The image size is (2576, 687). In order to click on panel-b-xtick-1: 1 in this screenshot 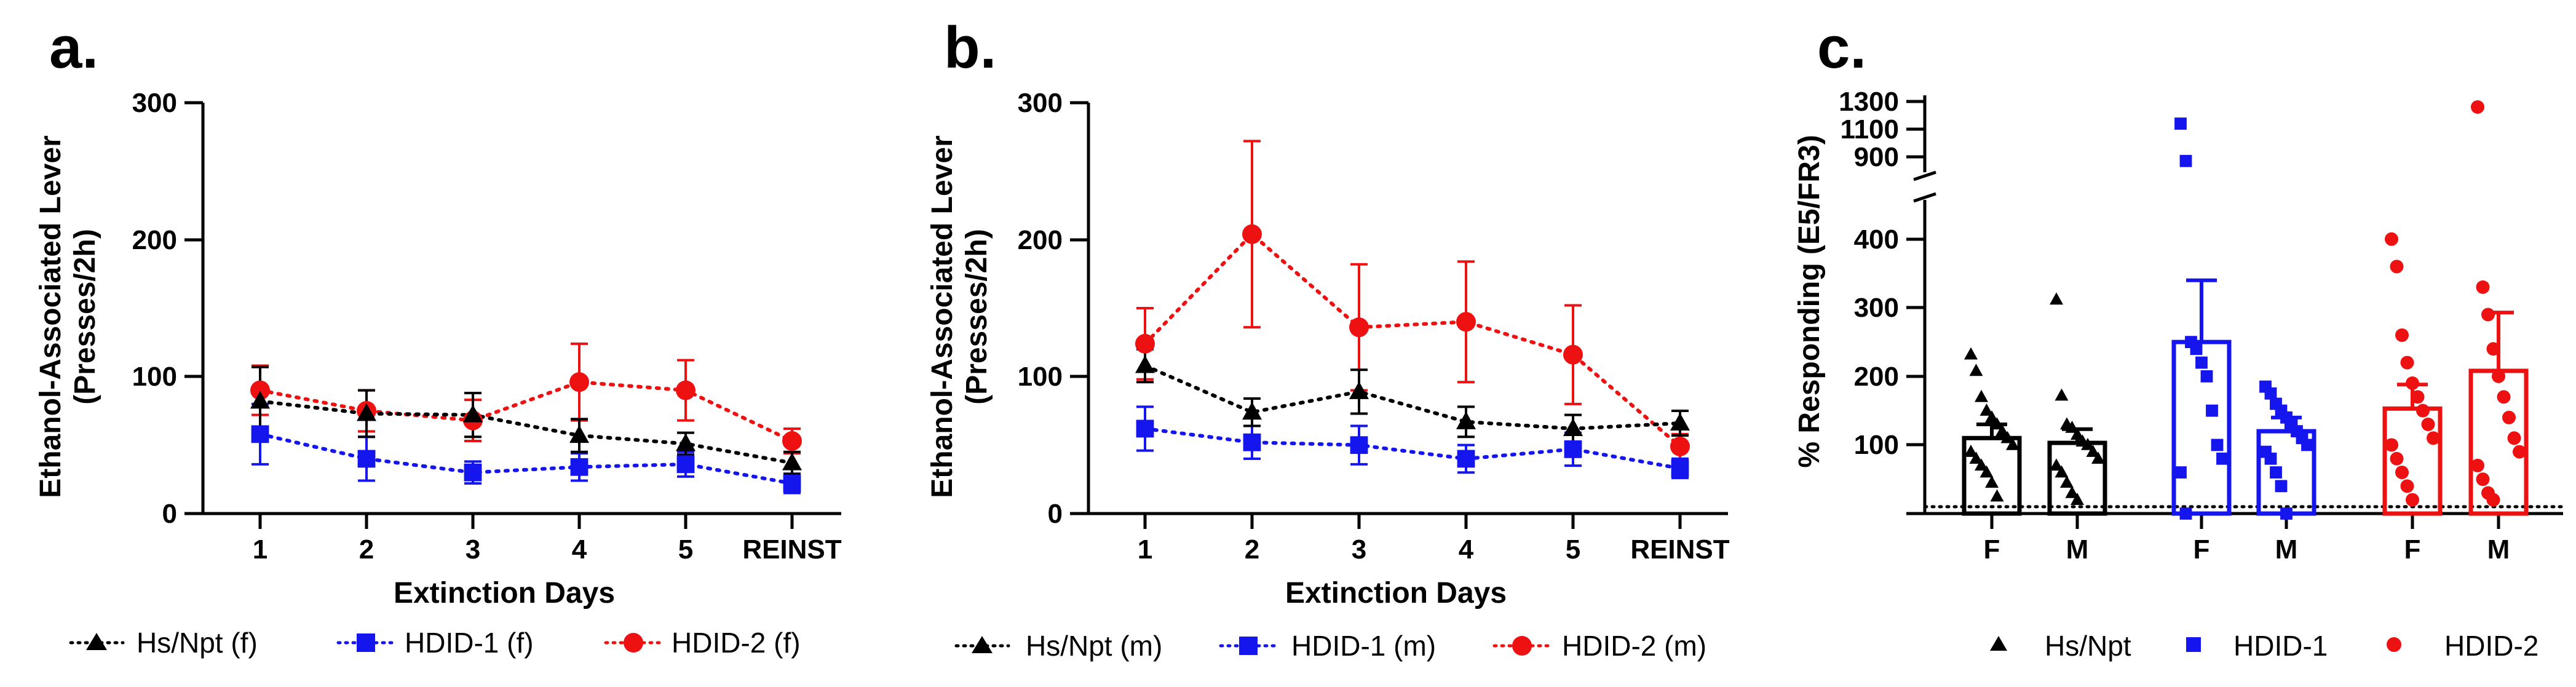, I will do `click(1145, 550)`.